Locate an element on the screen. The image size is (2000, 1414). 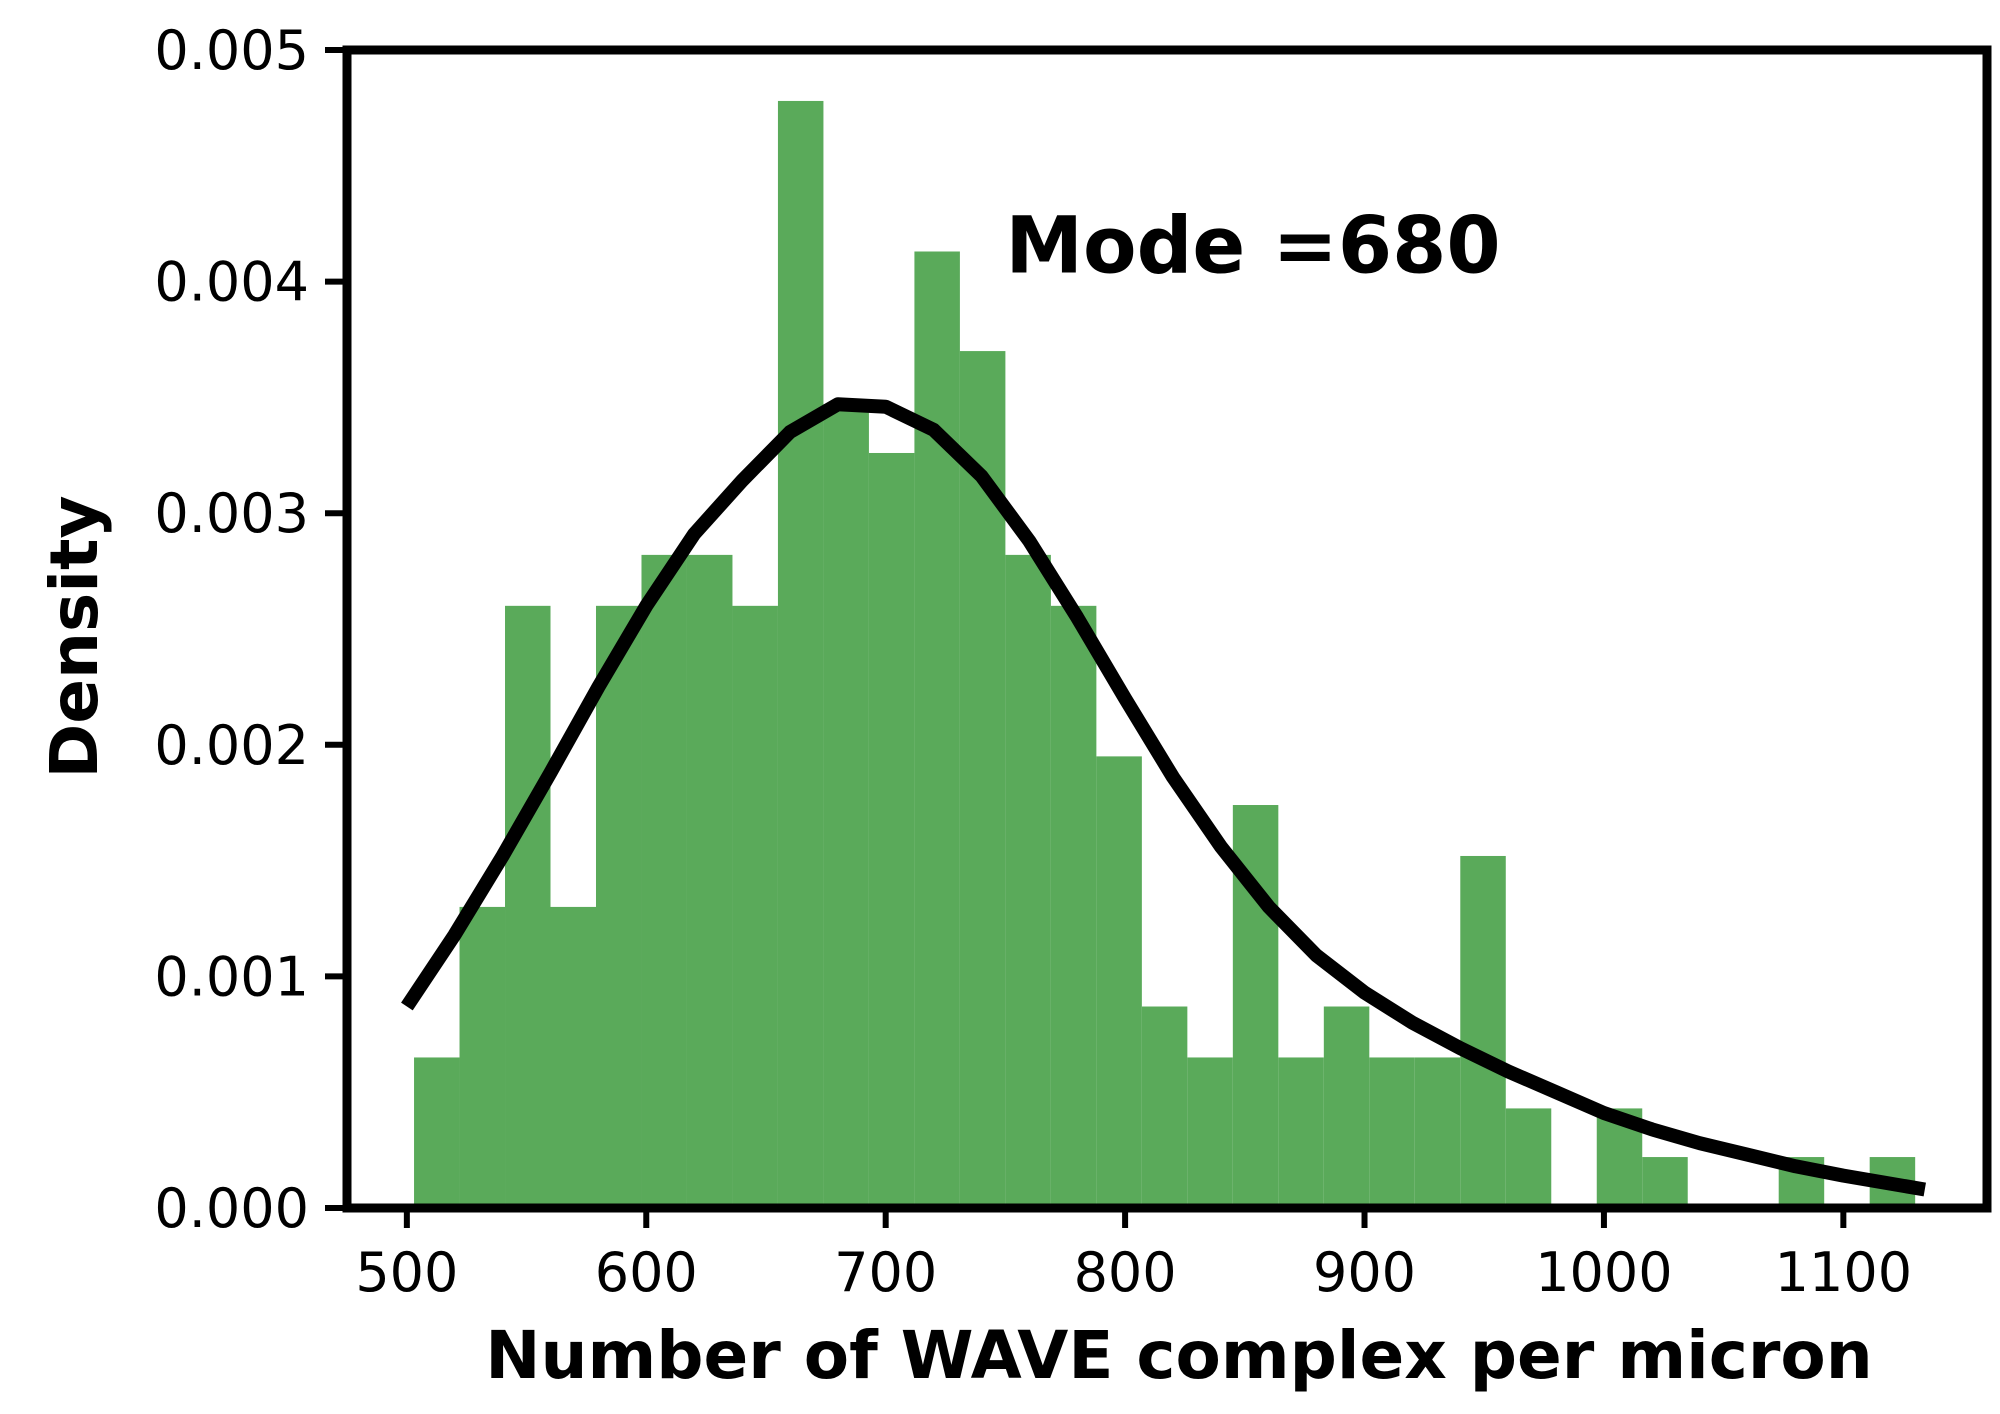
y-tick-label: 0.002 is located at coordinates (231, 745).